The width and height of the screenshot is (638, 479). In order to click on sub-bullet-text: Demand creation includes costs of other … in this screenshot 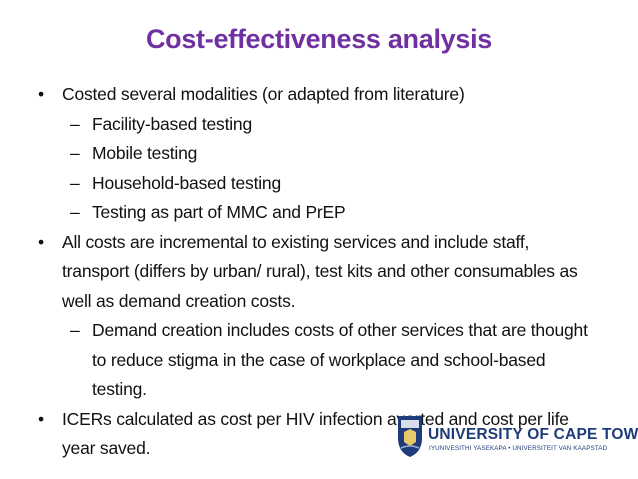, I will do `click(340, 359)`.